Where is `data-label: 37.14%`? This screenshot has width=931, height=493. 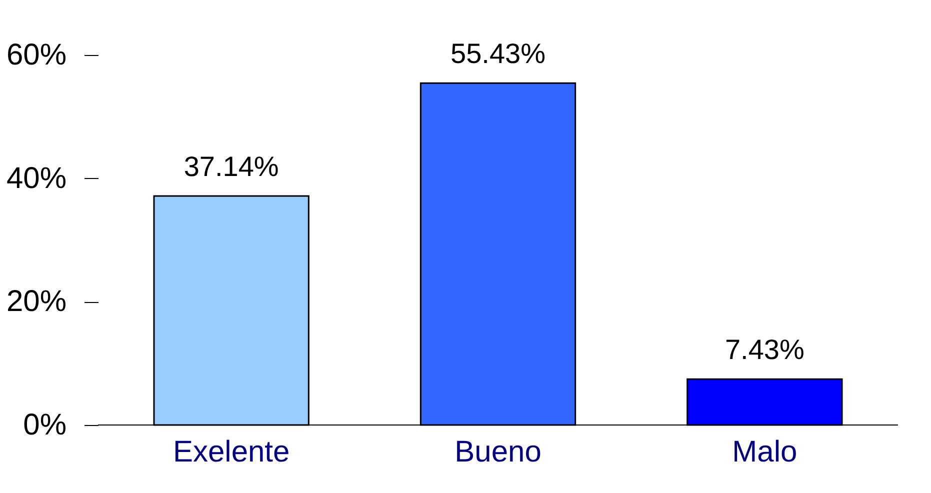
data-label: 37.14% is located at coordinates (231, 166).